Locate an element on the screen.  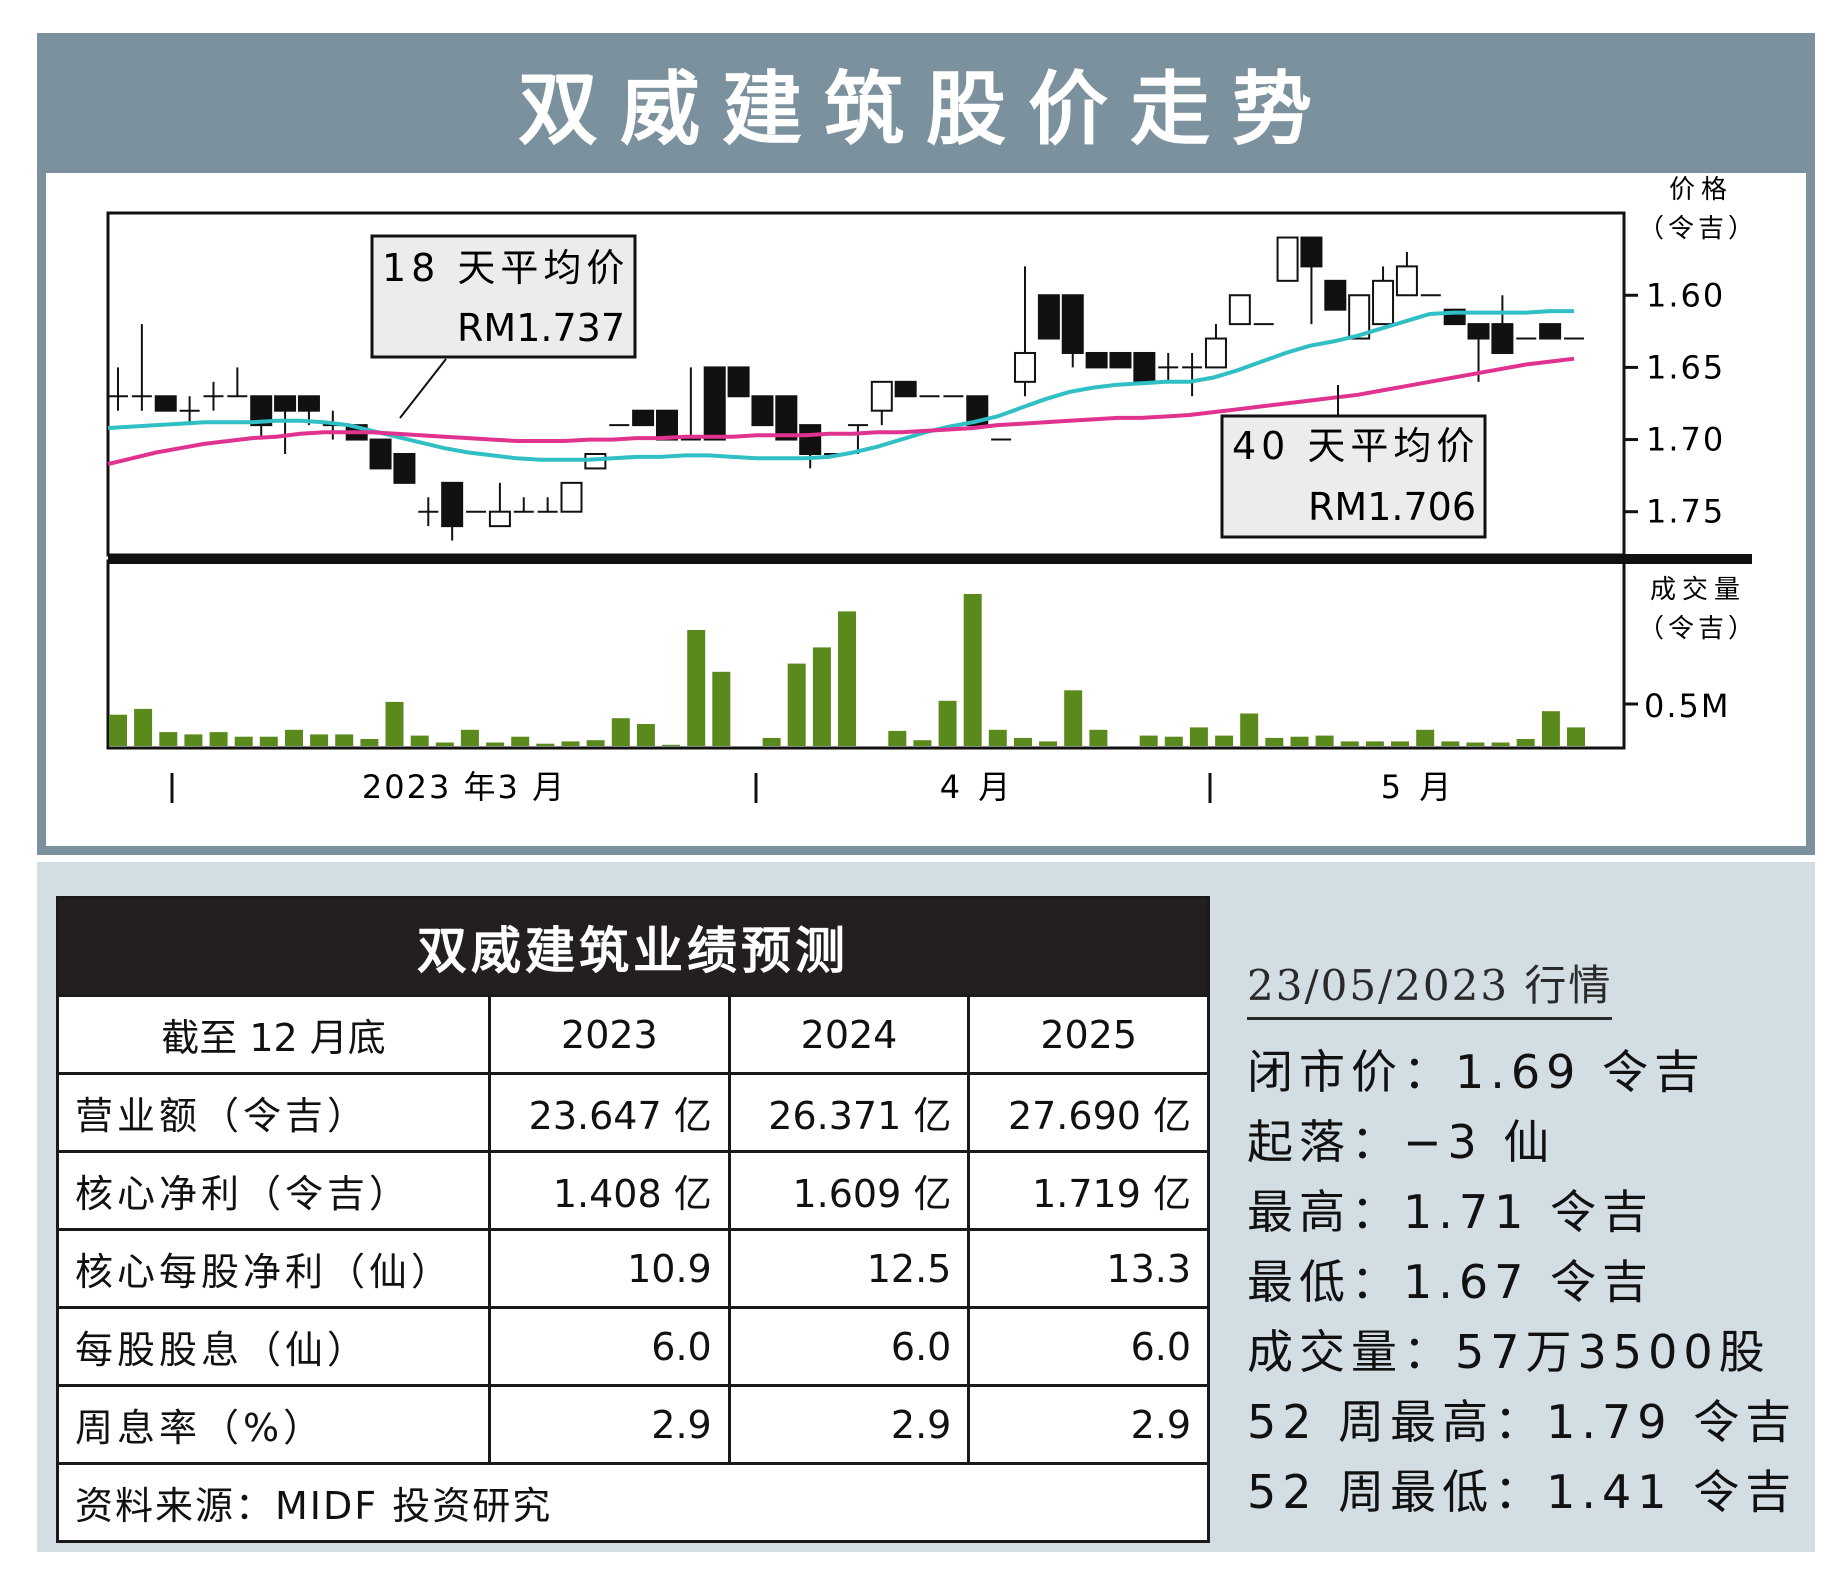
table-row: 周息率（%） 2.9 2.9 2.9 is located at coordinates (632, 1424).